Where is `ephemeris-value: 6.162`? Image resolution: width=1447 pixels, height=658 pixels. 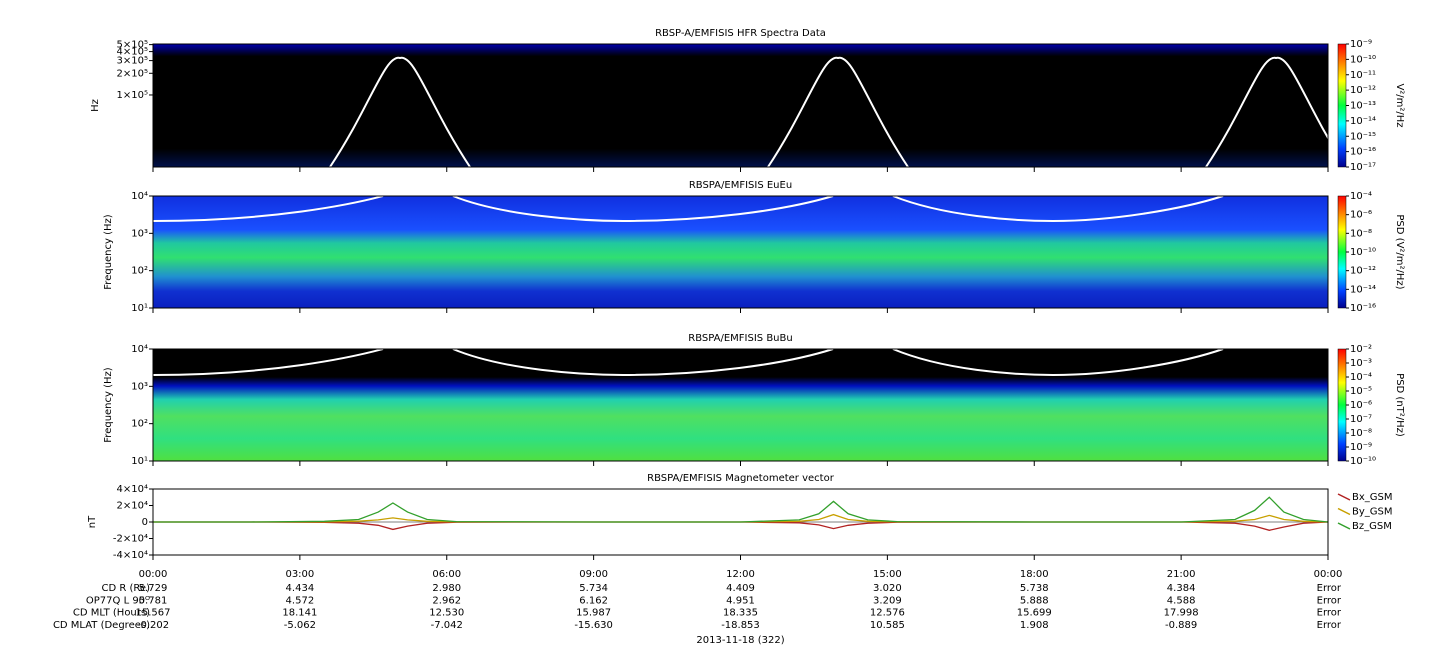 ephemeris-value: 6.162 is located at coordinates (593, 600).